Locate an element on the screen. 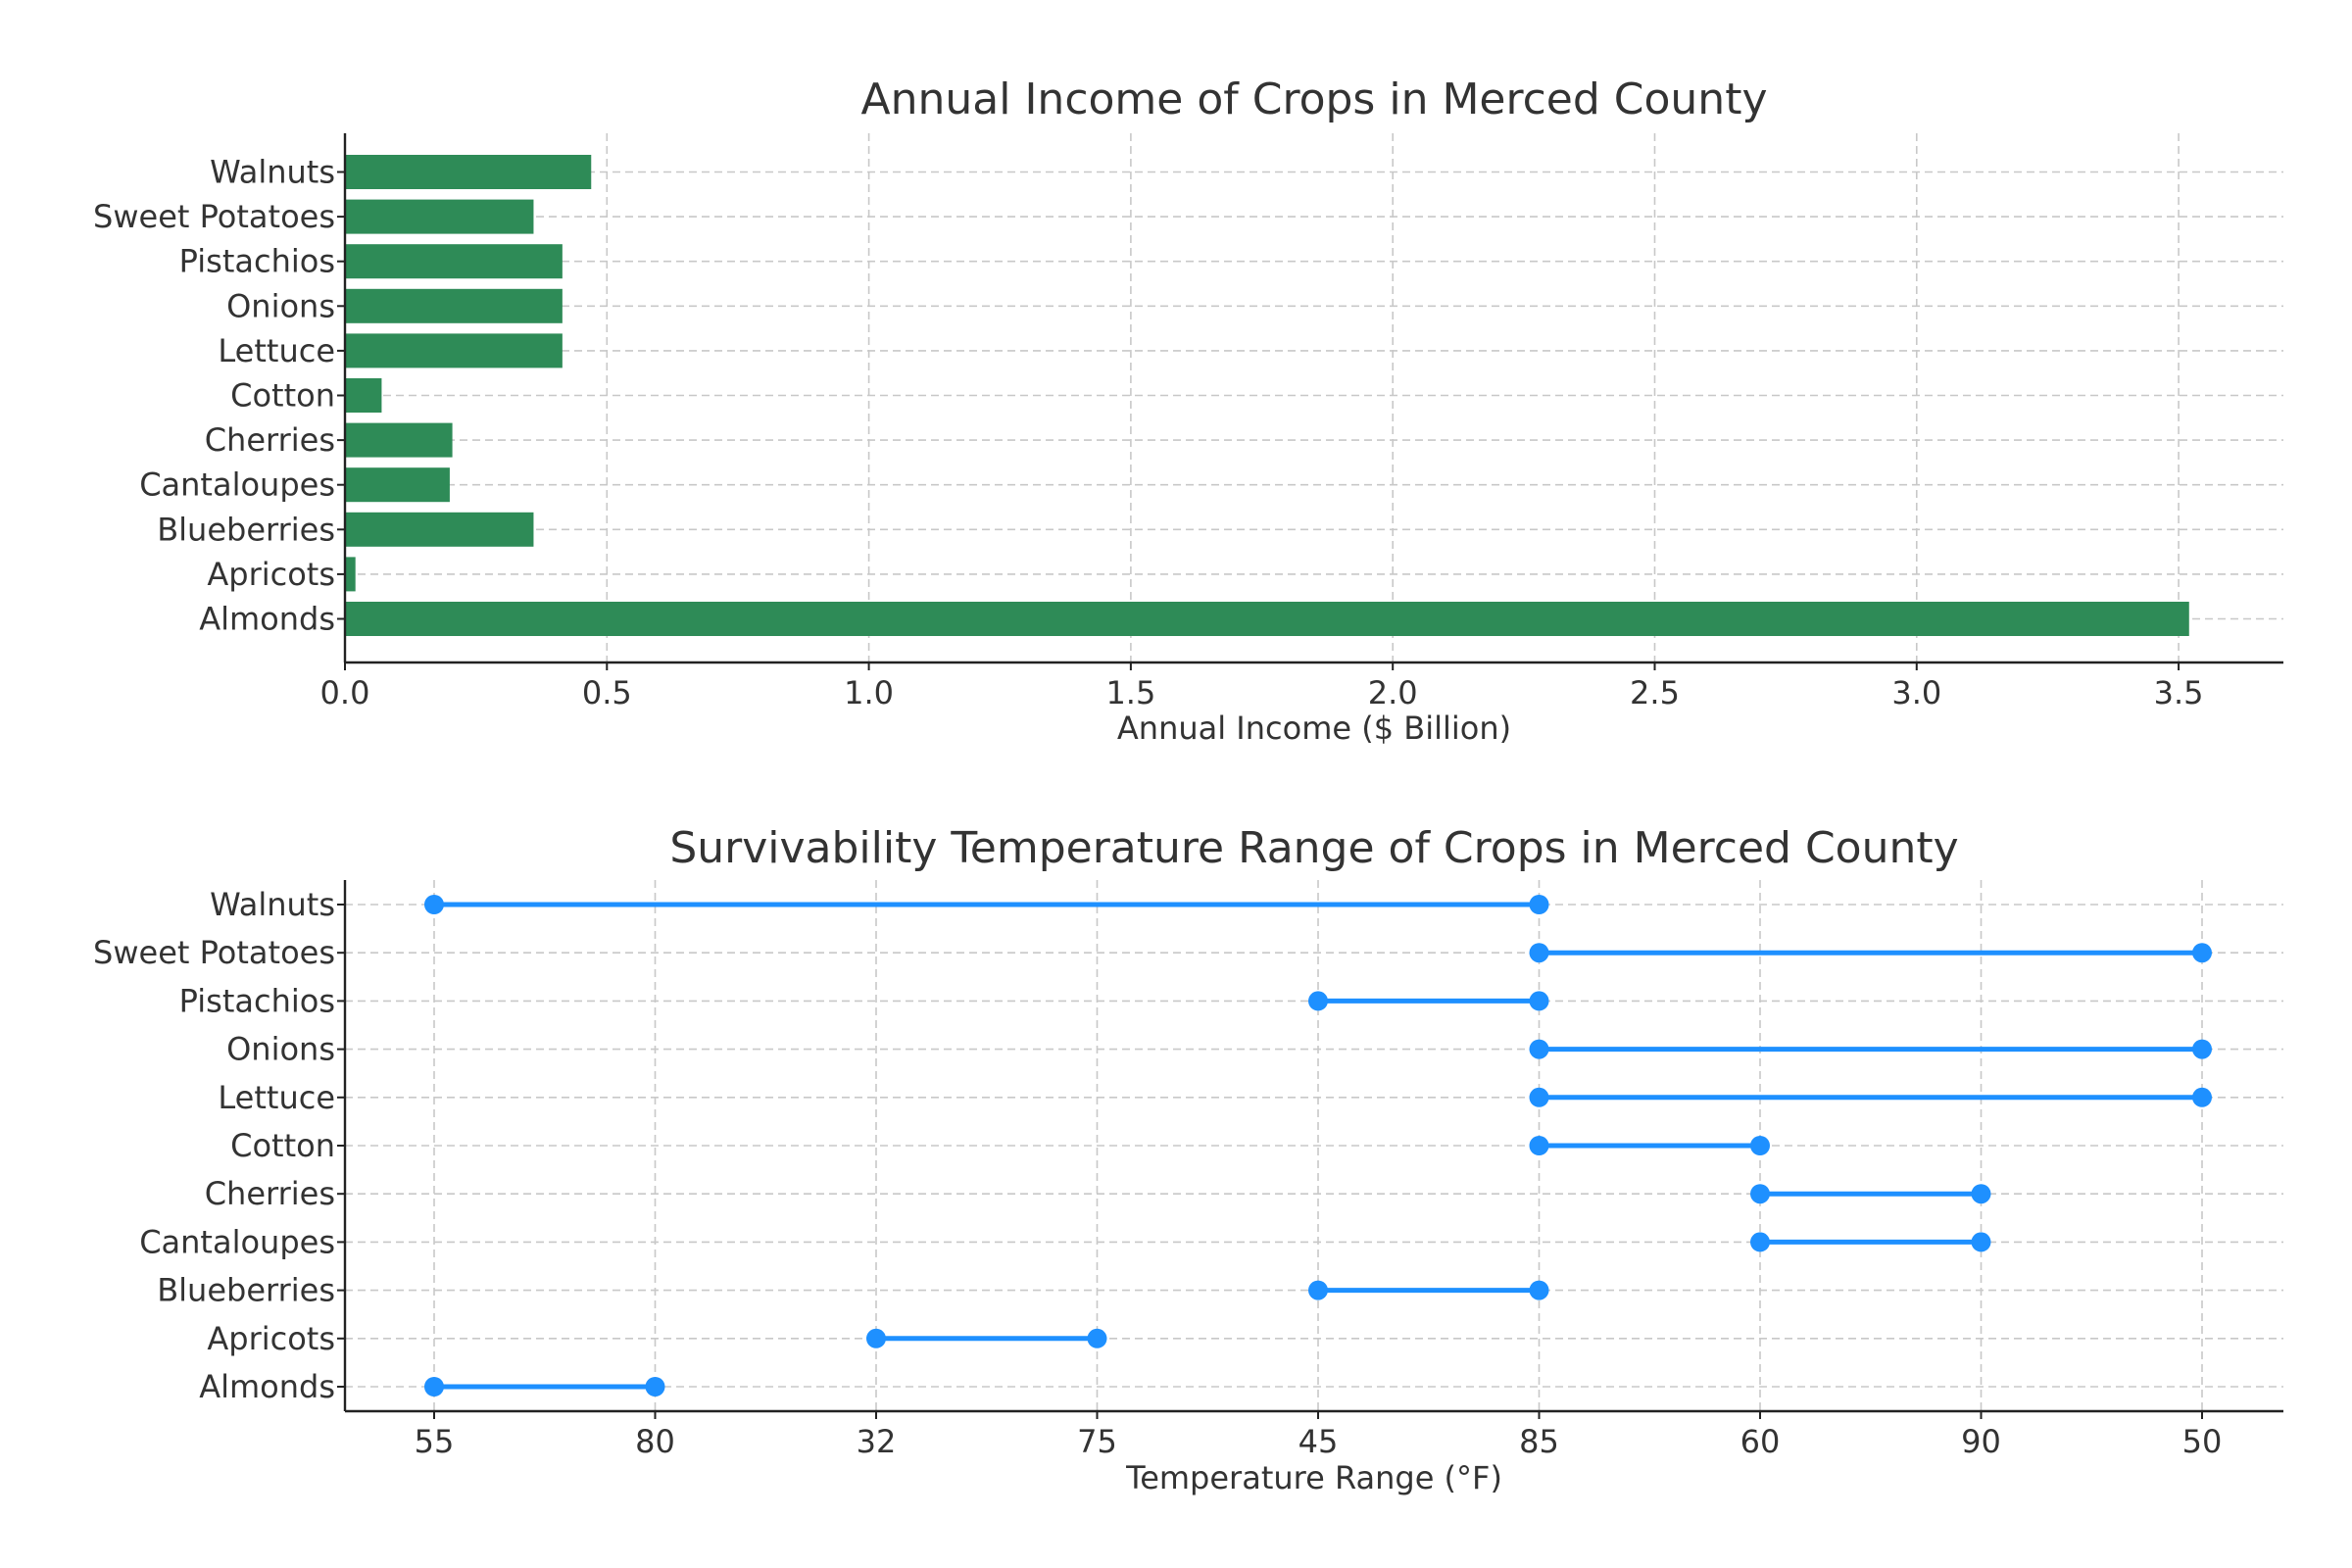 Image resolution: width=2352 pixels, height=1568 pixels. range-point-high-cantaloupes is located at coordinates (1981, 1242).